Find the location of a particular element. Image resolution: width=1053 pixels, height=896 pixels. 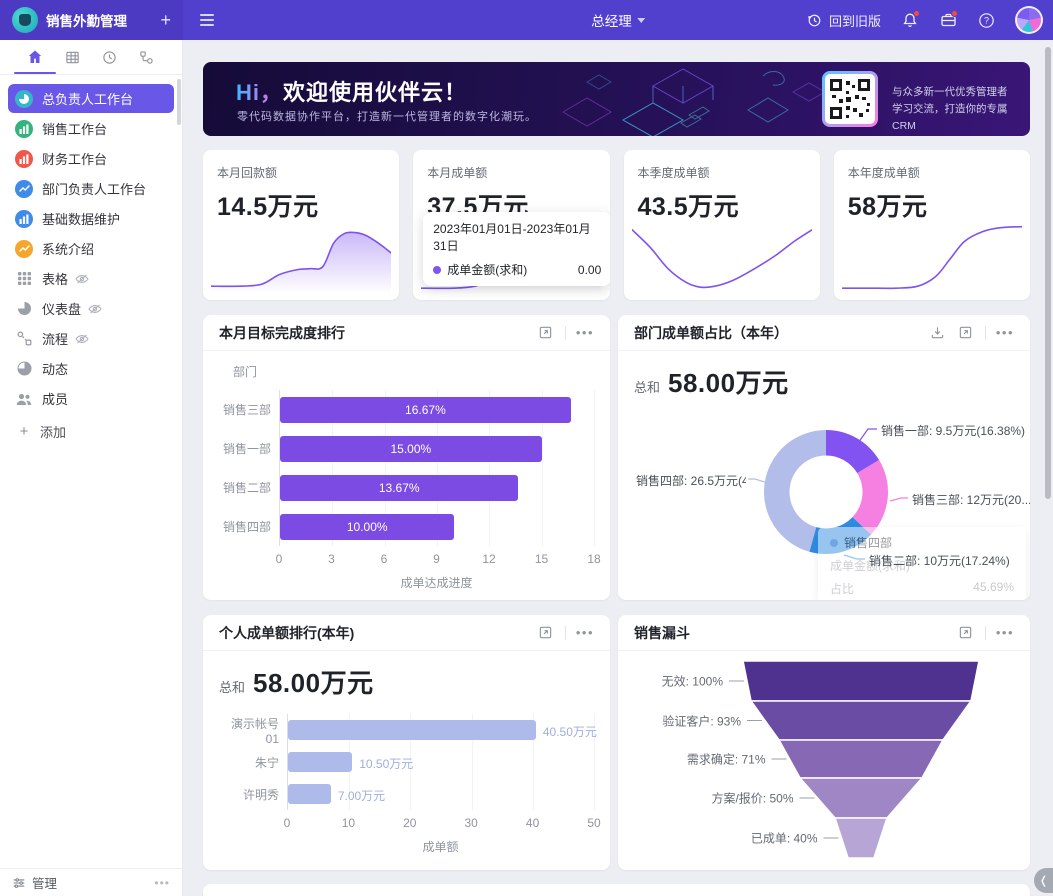

collapse-panel-handle: ❬ is located at coordinates (1043, 880).